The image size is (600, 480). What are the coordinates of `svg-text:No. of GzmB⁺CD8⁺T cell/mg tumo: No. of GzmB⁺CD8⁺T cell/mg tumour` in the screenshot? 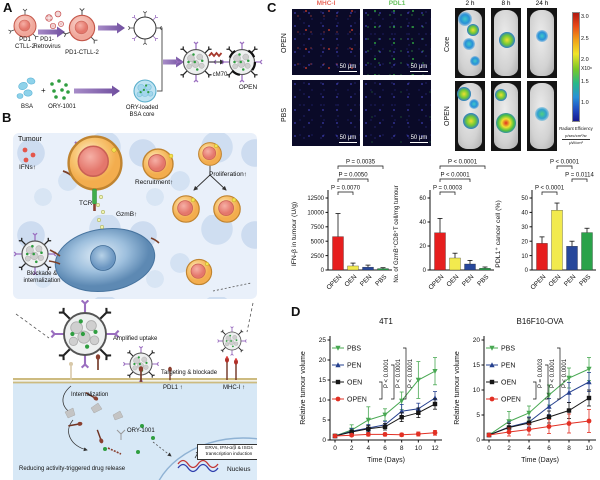 It's located at (396, 233).